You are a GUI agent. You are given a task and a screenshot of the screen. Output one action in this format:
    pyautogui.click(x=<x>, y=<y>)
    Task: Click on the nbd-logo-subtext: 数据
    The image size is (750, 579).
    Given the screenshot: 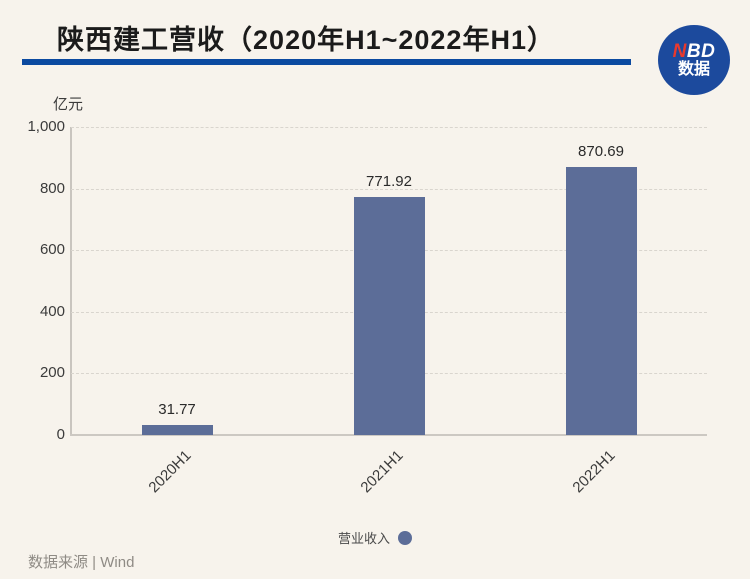 What is the action you would take?
    pyautogui.click(x=693, y=69)
    